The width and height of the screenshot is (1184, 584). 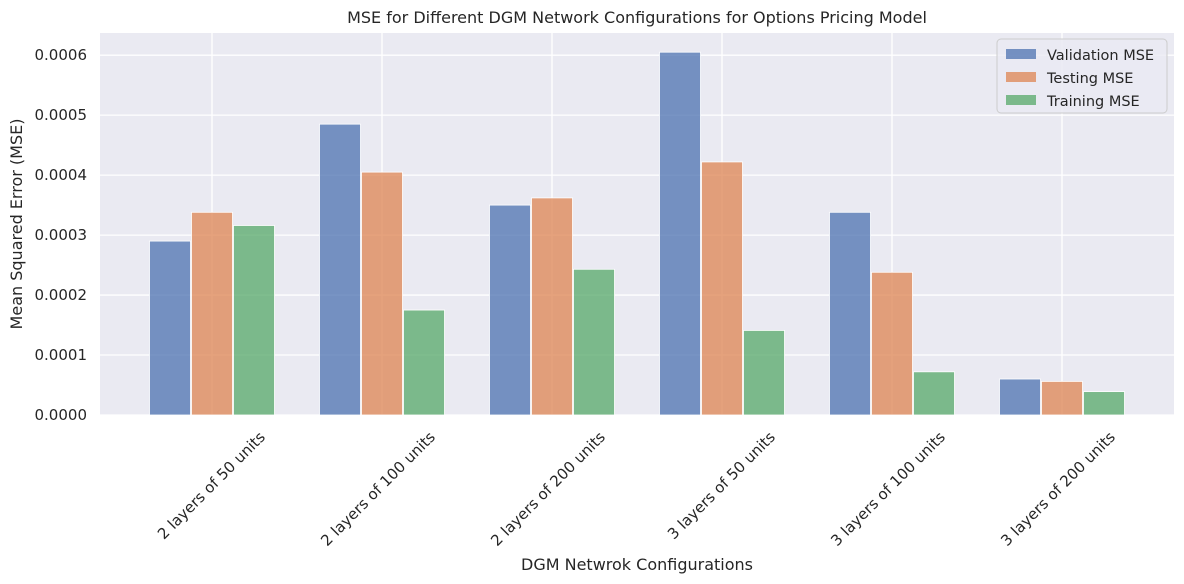 I want to click on legend: Validation MSE Testing MSE Training MSE, so click(x=1082, y=76).